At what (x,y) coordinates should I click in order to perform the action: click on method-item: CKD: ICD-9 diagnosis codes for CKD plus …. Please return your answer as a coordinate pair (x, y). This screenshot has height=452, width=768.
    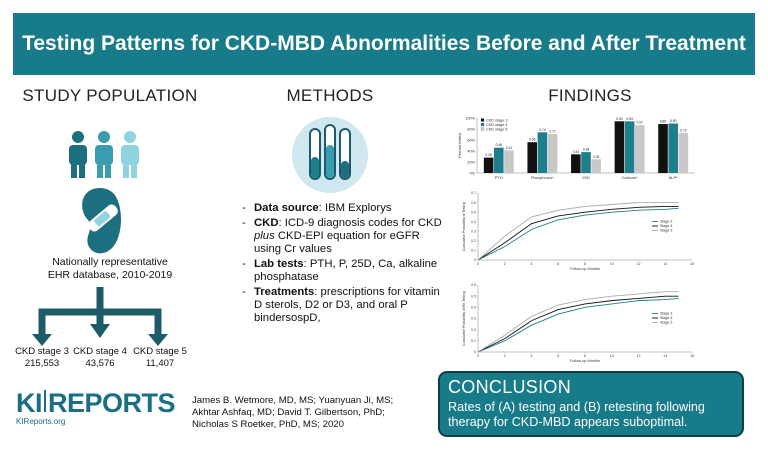
    Looking at the image, I should click on (343, 236).